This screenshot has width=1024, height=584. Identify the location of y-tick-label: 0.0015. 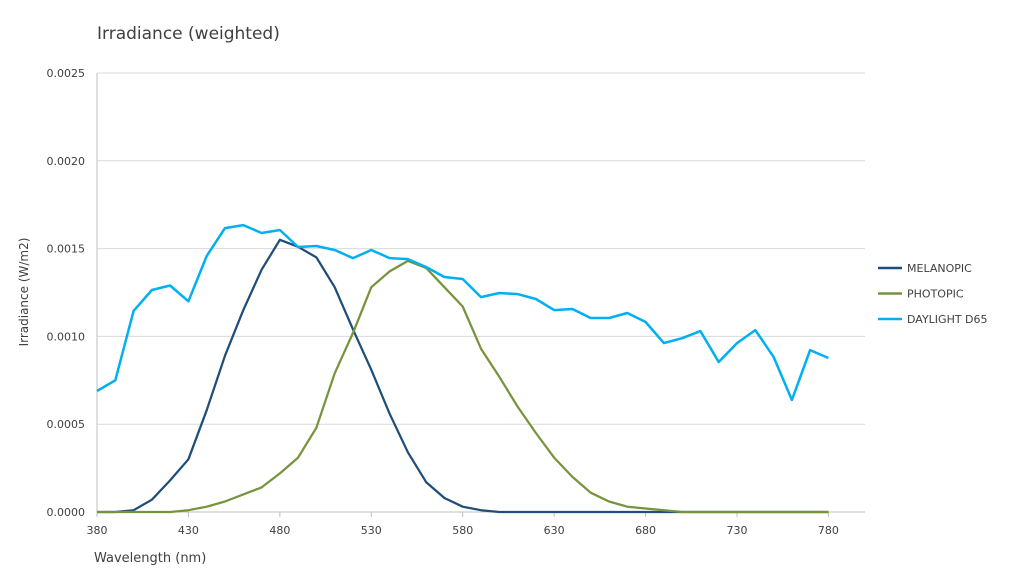
(66, 249).